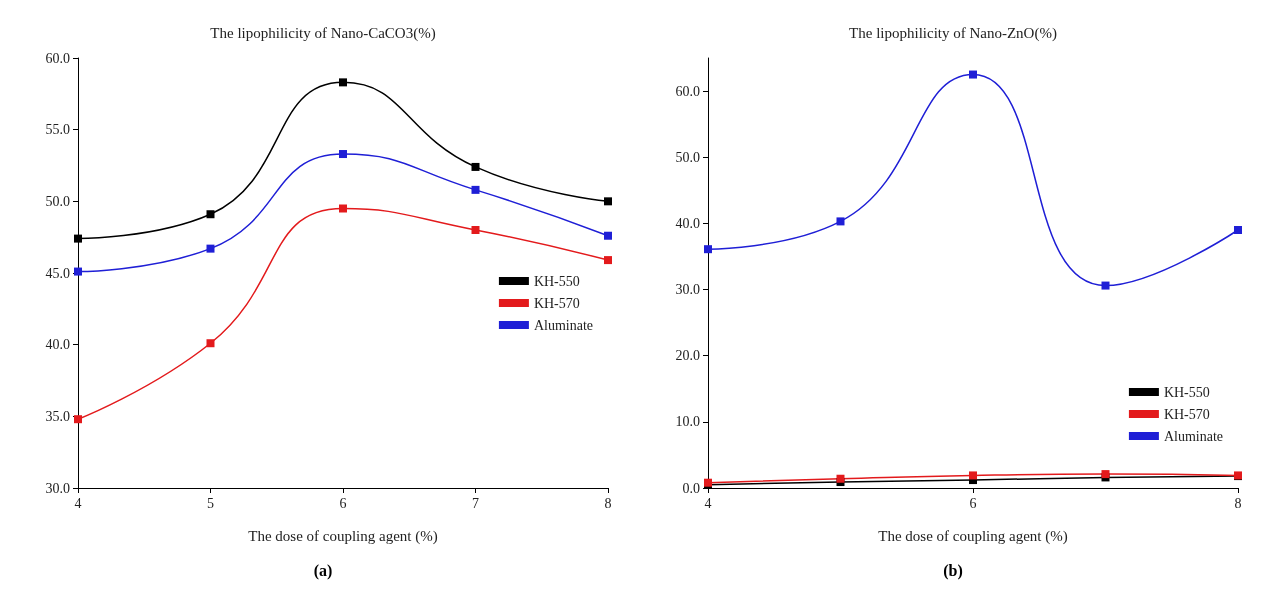 This screenshot has height=610, width=1284. Describe the element at coordinates (57, 273) in the screenshot. I see `y-tick-label: 45.0` at that location.